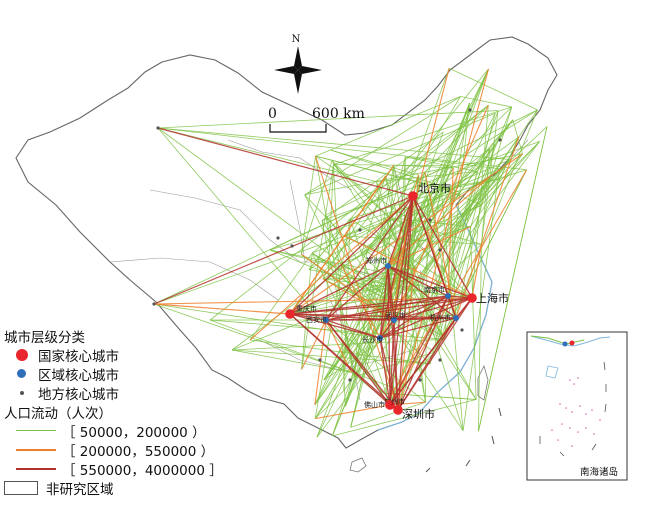 This screenshot has height=518, width=650. What do you see at coordinates (483, 382) in the screenshot?
I see `taiwan-island` at bounding box center [483, 382].